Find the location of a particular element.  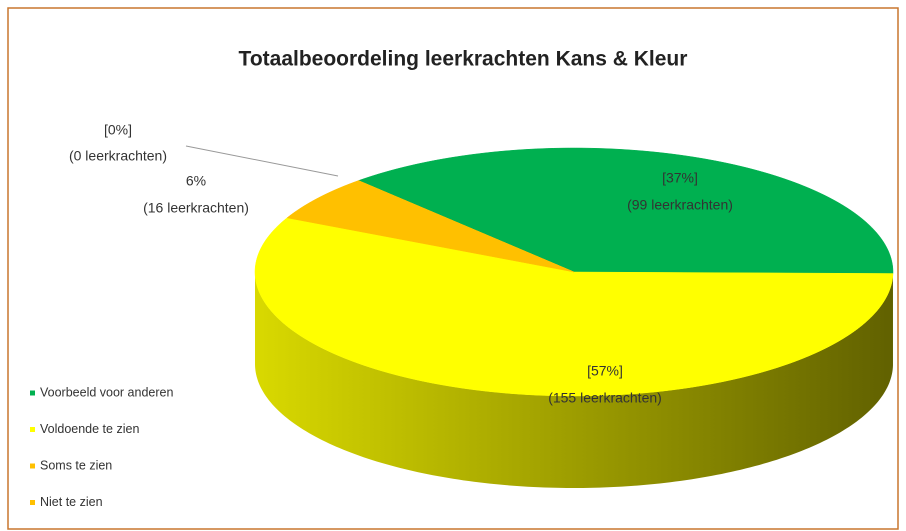

data-label-count: (99 leerkrachten) is located at coordinates (680, 205).